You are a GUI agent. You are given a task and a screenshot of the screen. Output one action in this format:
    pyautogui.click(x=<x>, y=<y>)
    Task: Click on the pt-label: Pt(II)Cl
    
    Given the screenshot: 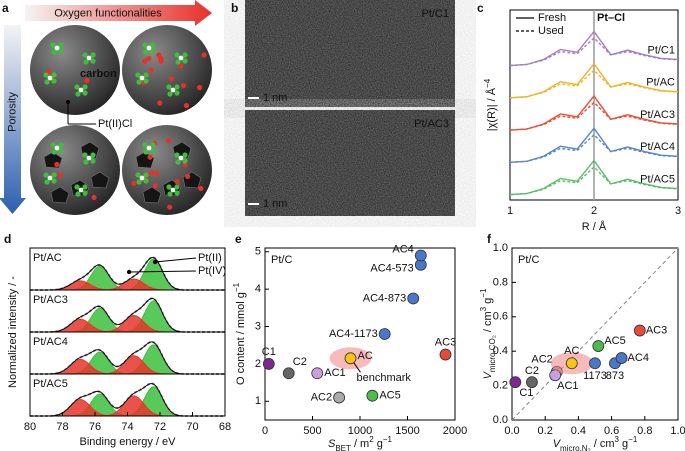 What is the action you would take?
    pyautogui.click(x=115, y=124)
    